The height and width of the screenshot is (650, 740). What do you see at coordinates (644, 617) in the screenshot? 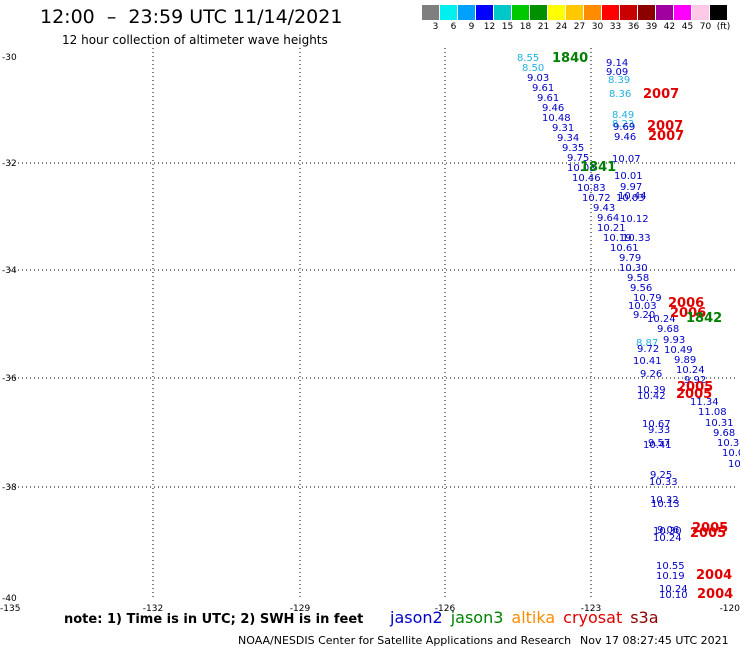
I see `legend-s3a: s3a` at bounding box center [644, 617].